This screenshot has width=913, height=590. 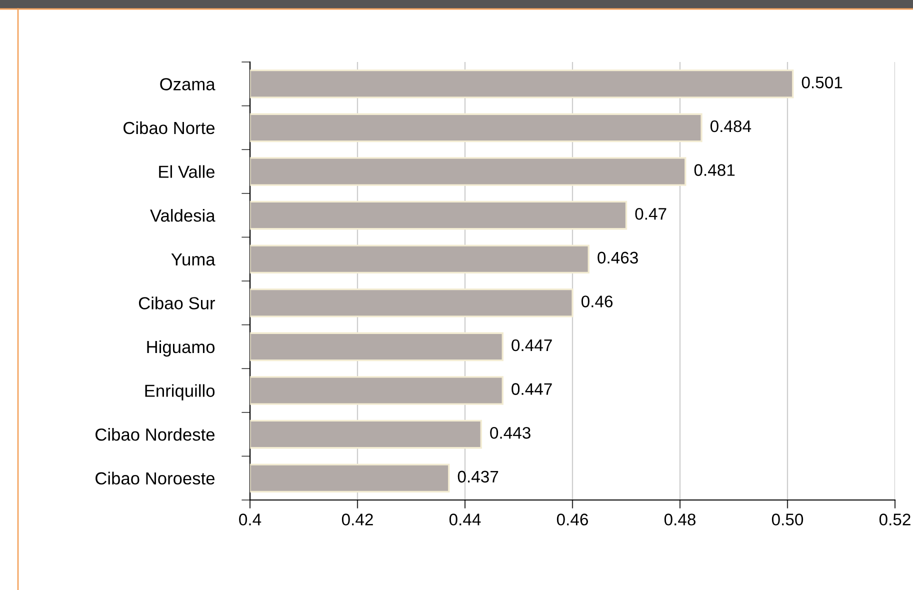 I want to click on x-tick-label: 0.42, so click(x=357, y=520).